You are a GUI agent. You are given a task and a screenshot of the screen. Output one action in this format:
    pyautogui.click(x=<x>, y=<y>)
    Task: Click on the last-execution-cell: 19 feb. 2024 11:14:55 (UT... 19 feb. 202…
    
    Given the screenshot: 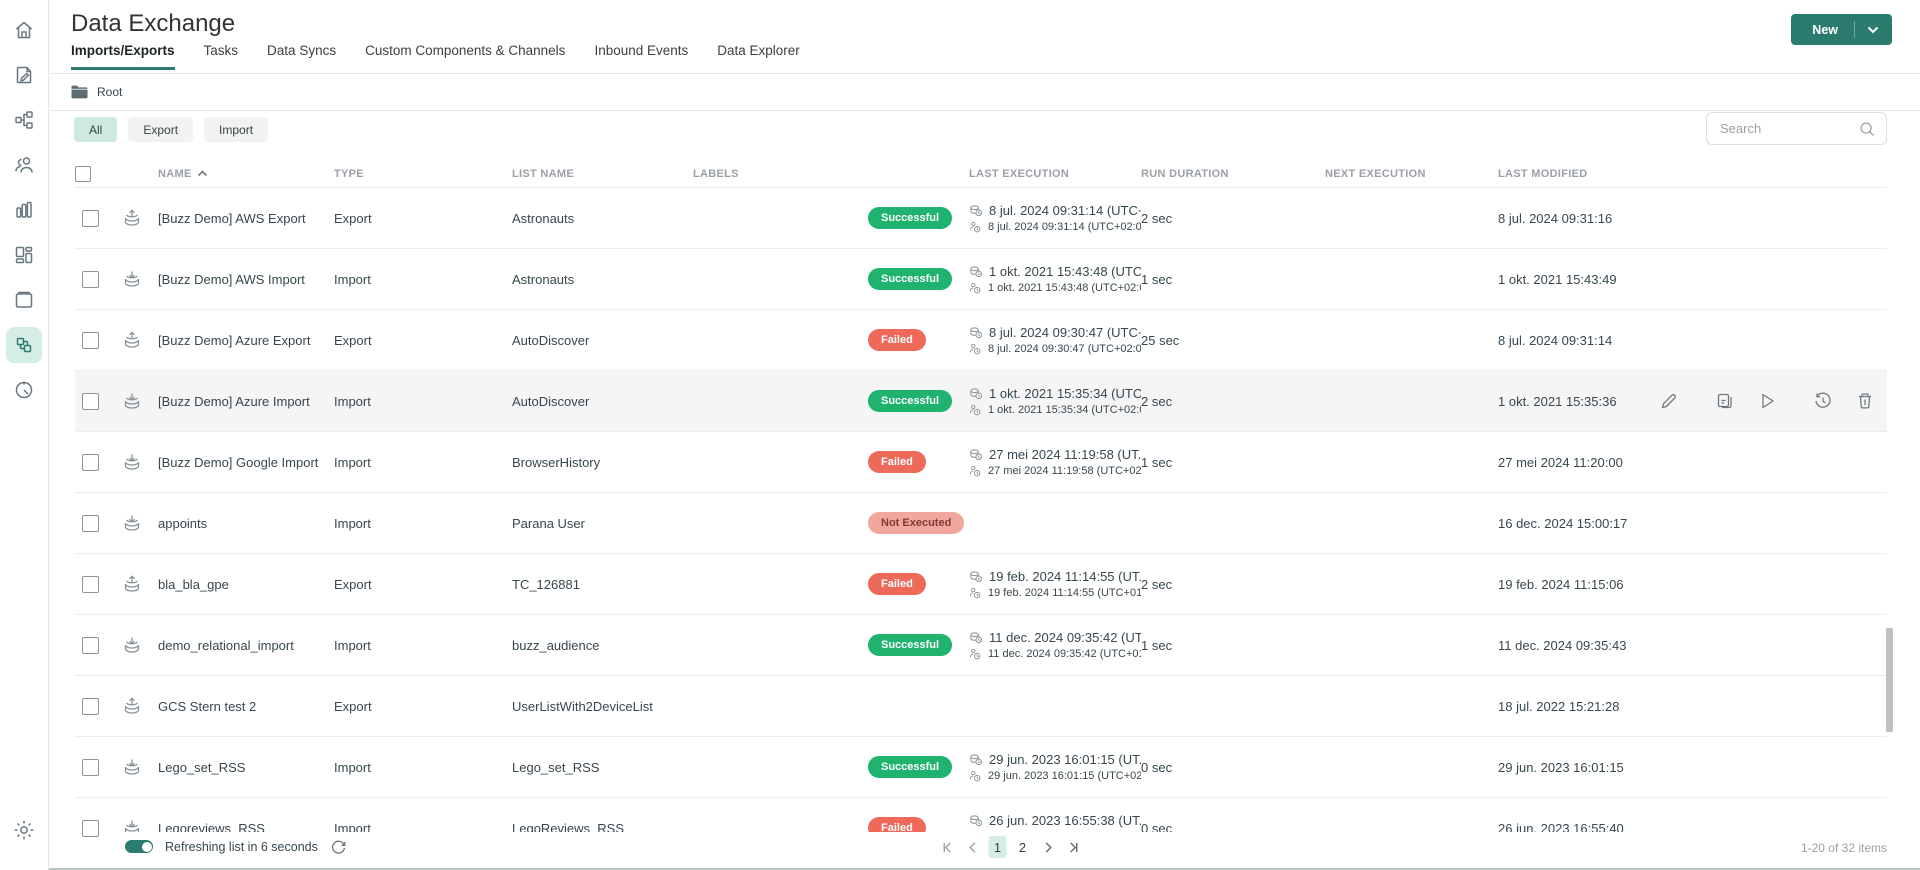 What is the action you would take?
    pyautogui.click(x=1055, y=584)
    